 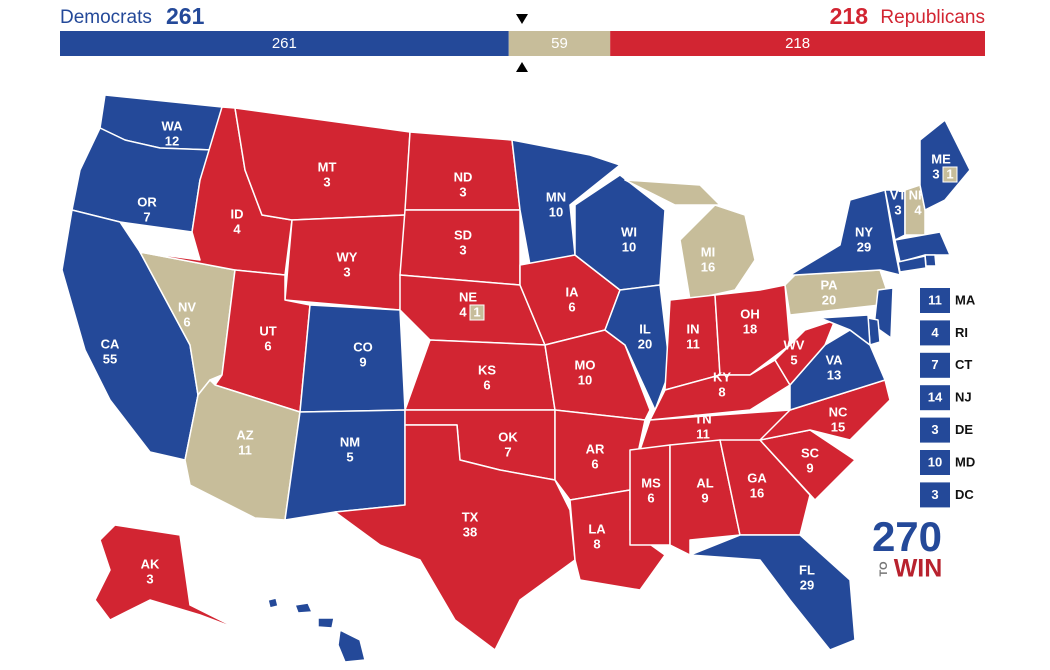 What do you see at coordinates (559, 43) in the screenshot?
I see `bar-segment-label: 59` at bounding box center [559, 43].